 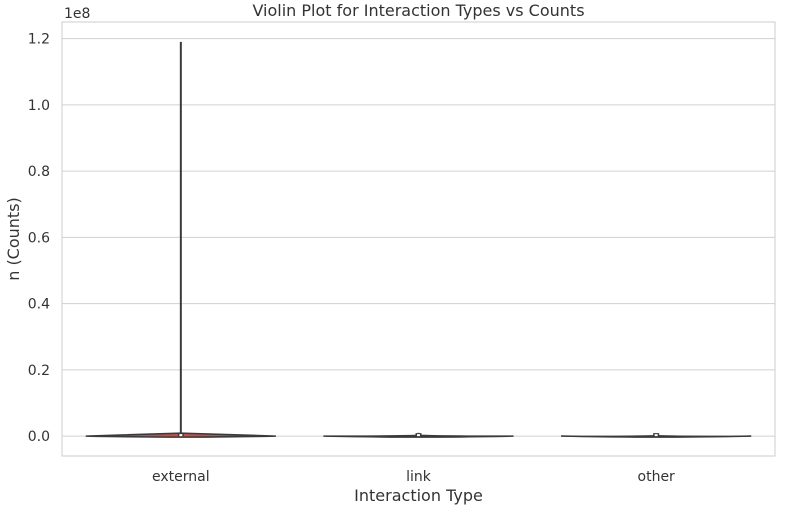 I want to click on x-axis-label: Interaction Type, so click(x=418, y=495).